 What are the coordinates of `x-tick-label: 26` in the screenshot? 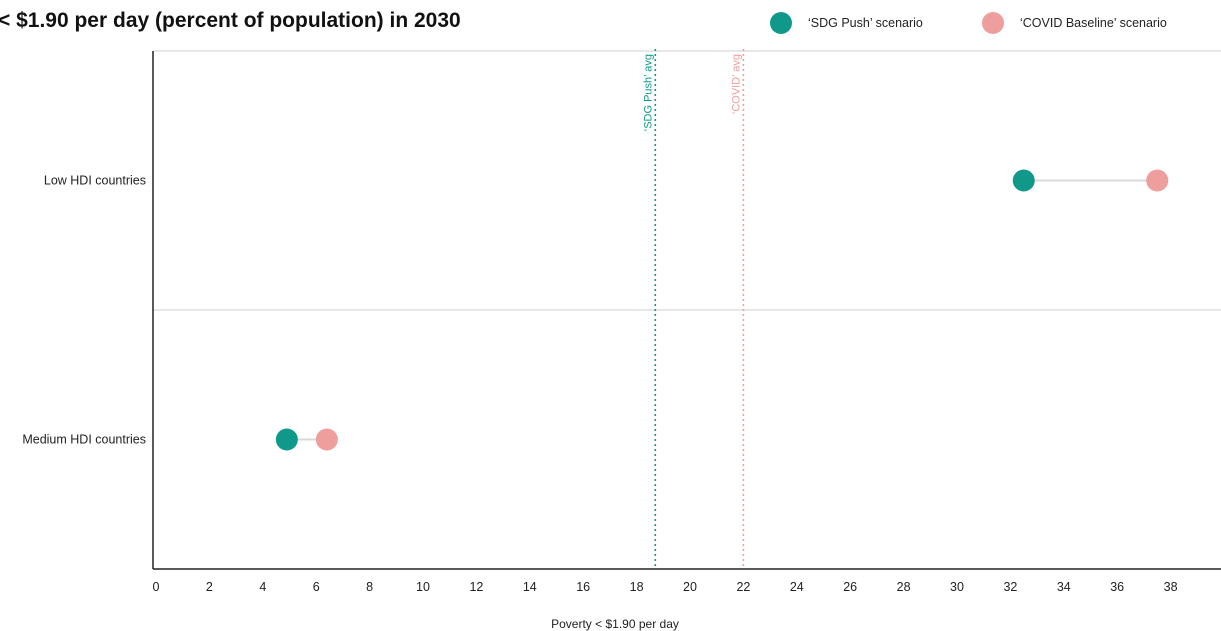 It's located at (850, 587).